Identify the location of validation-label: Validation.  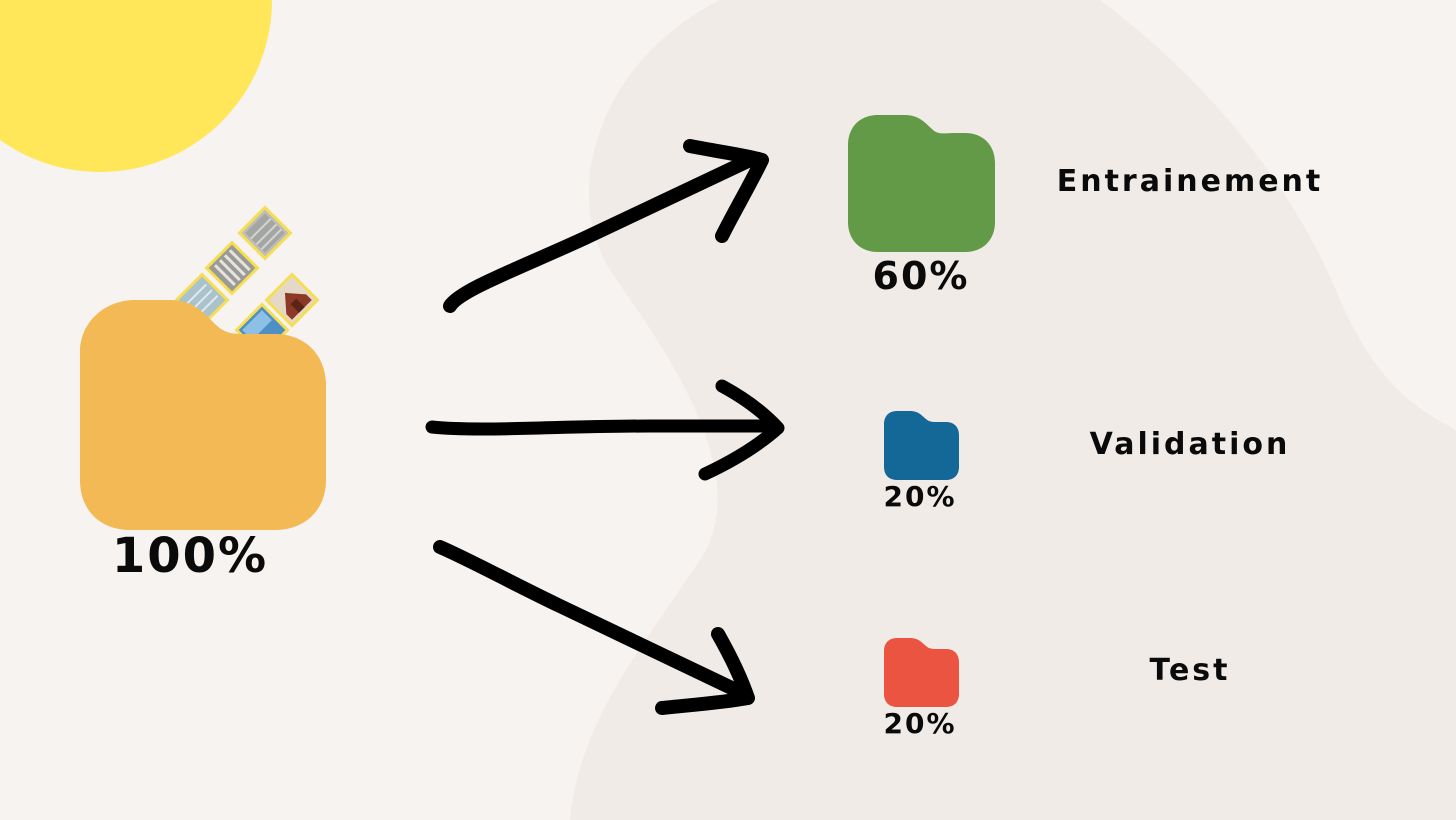
(1190, 444).